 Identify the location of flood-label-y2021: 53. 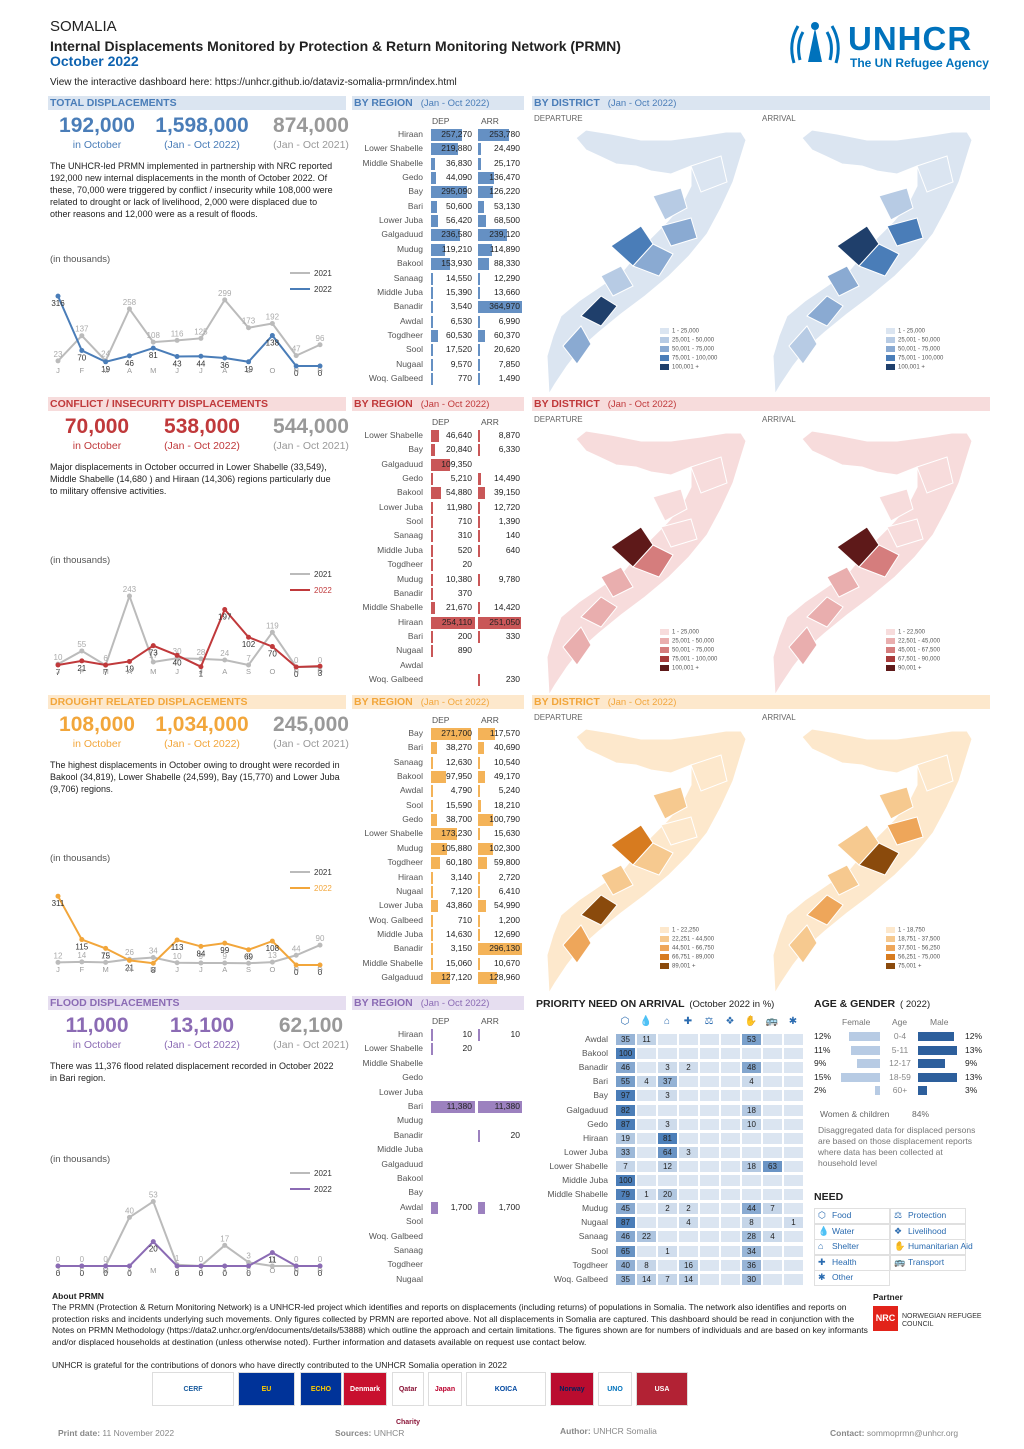
(153, 1195).